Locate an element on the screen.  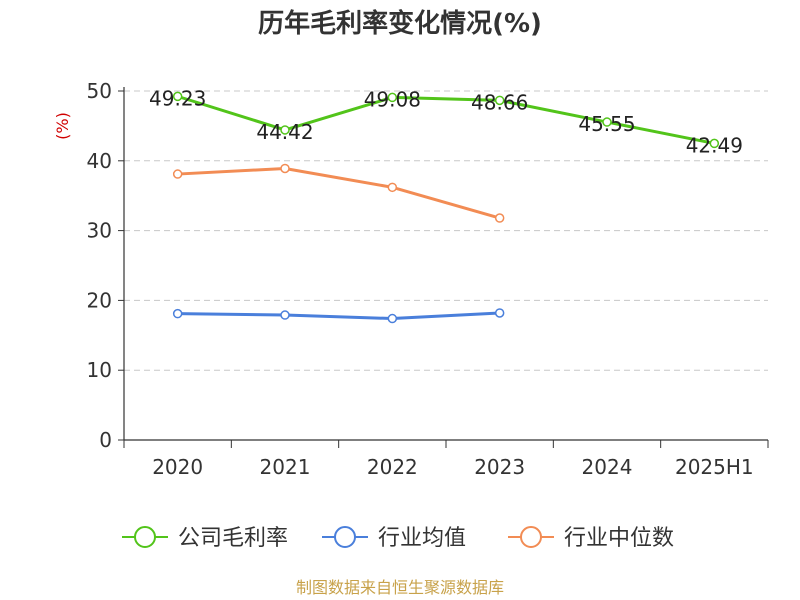
y-tick-label: 50 is located at coordinates (99, 91).